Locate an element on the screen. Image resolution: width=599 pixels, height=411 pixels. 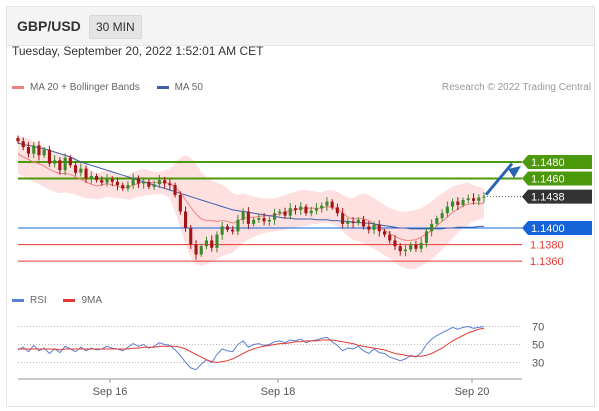
x-tick-label: Sep 16 is located at coordinates (110, 392).